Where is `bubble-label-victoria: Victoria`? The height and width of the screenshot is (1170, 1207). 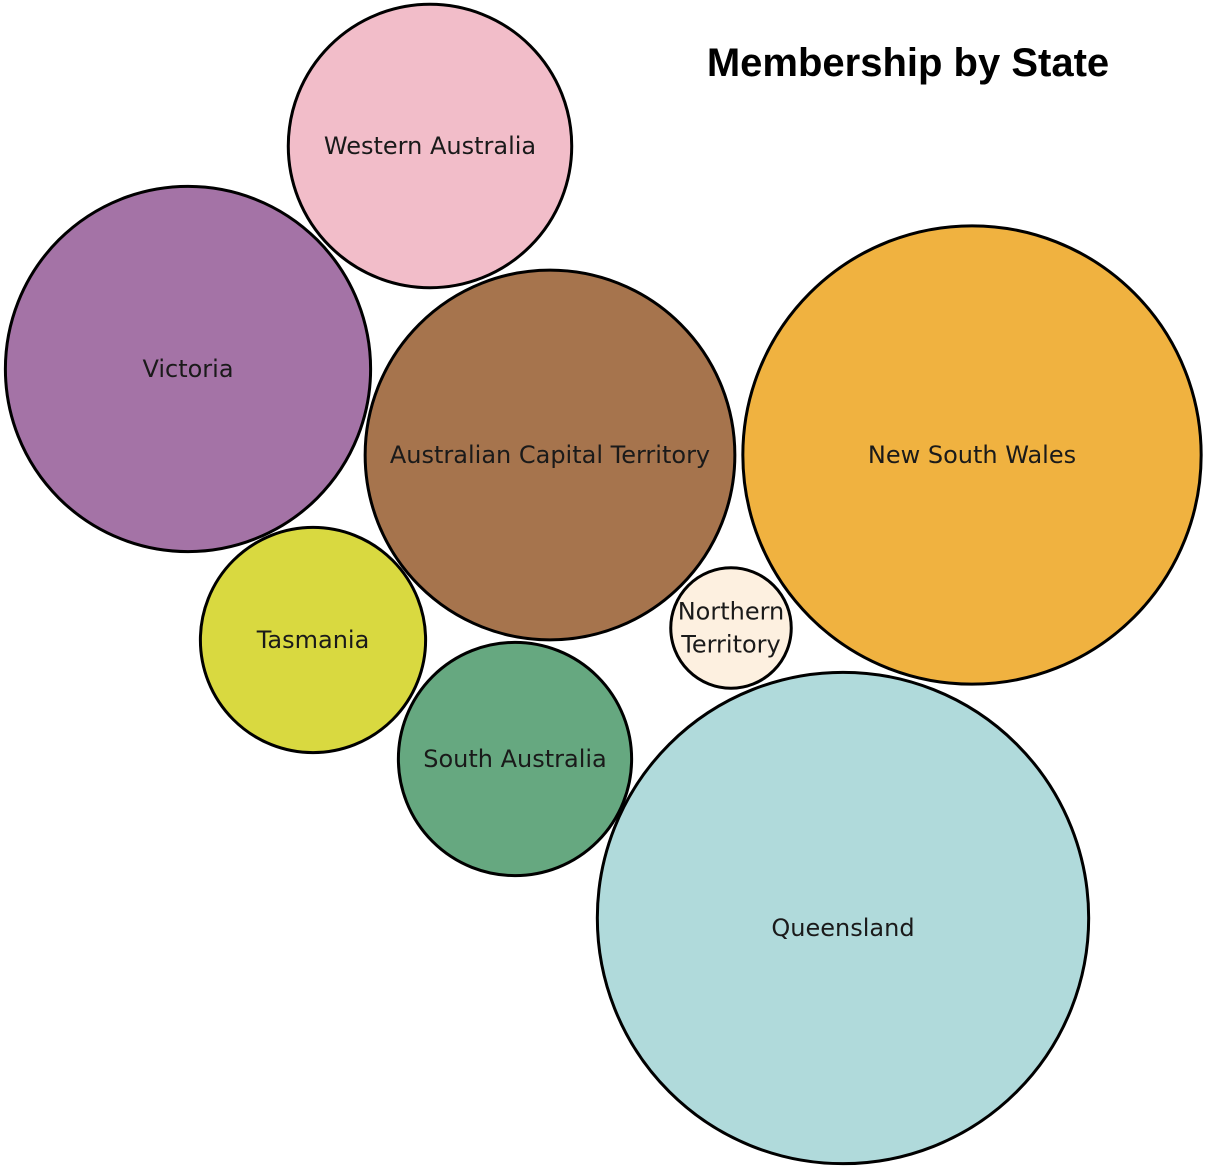
bubble-label-victoria: Victoria is located at coordinates (187, 369).